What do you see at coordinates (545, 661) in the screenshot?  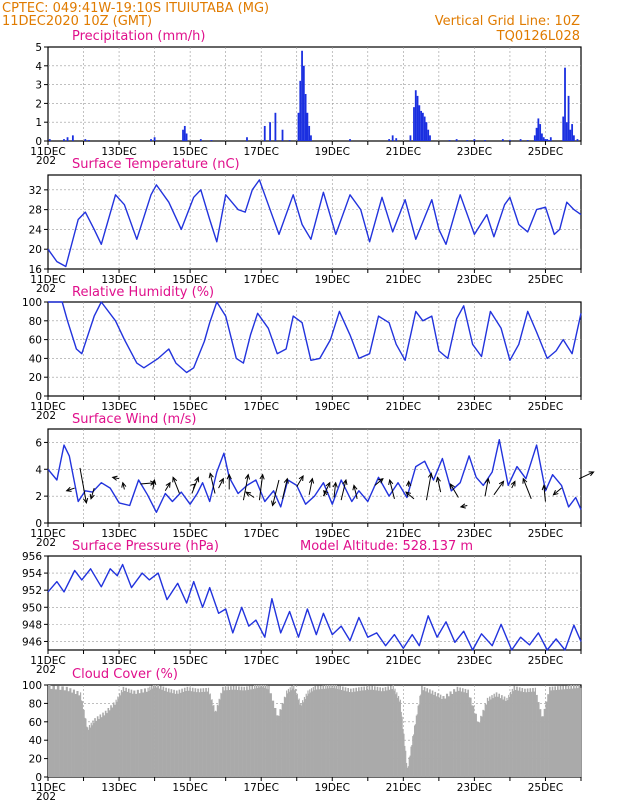 I see `pressure-date-label: 25DEC` at bounding box center [545, 661].